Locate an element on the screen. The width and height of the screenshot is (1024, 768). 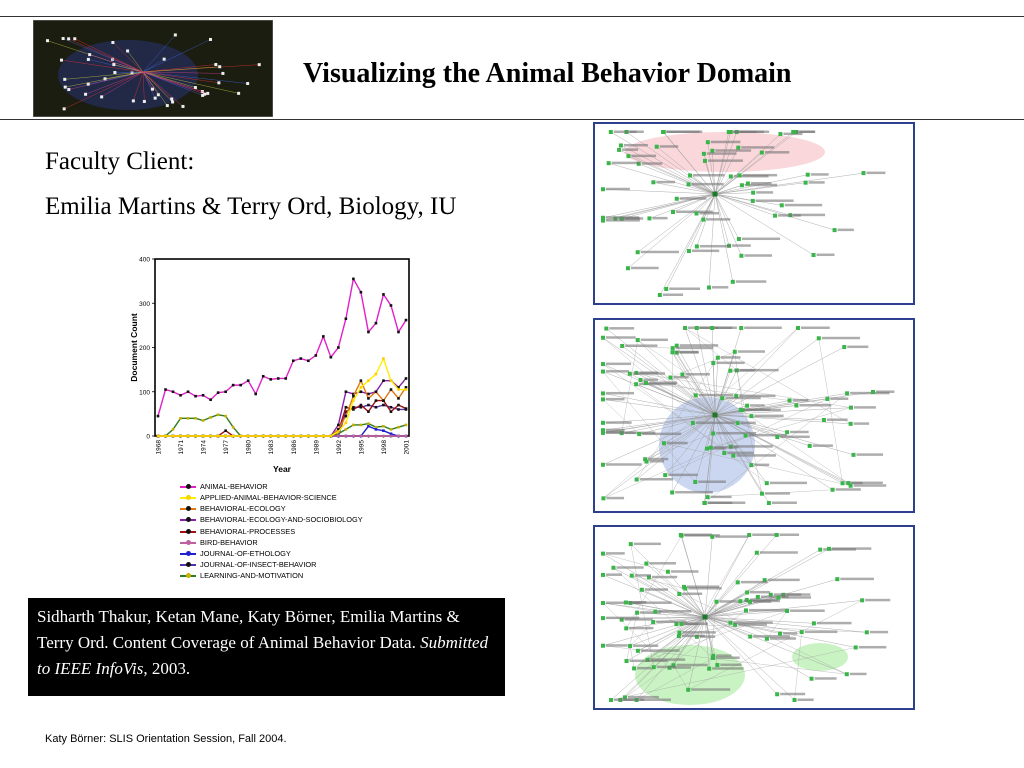
header-top-rule is located at coordinates (512, 16).